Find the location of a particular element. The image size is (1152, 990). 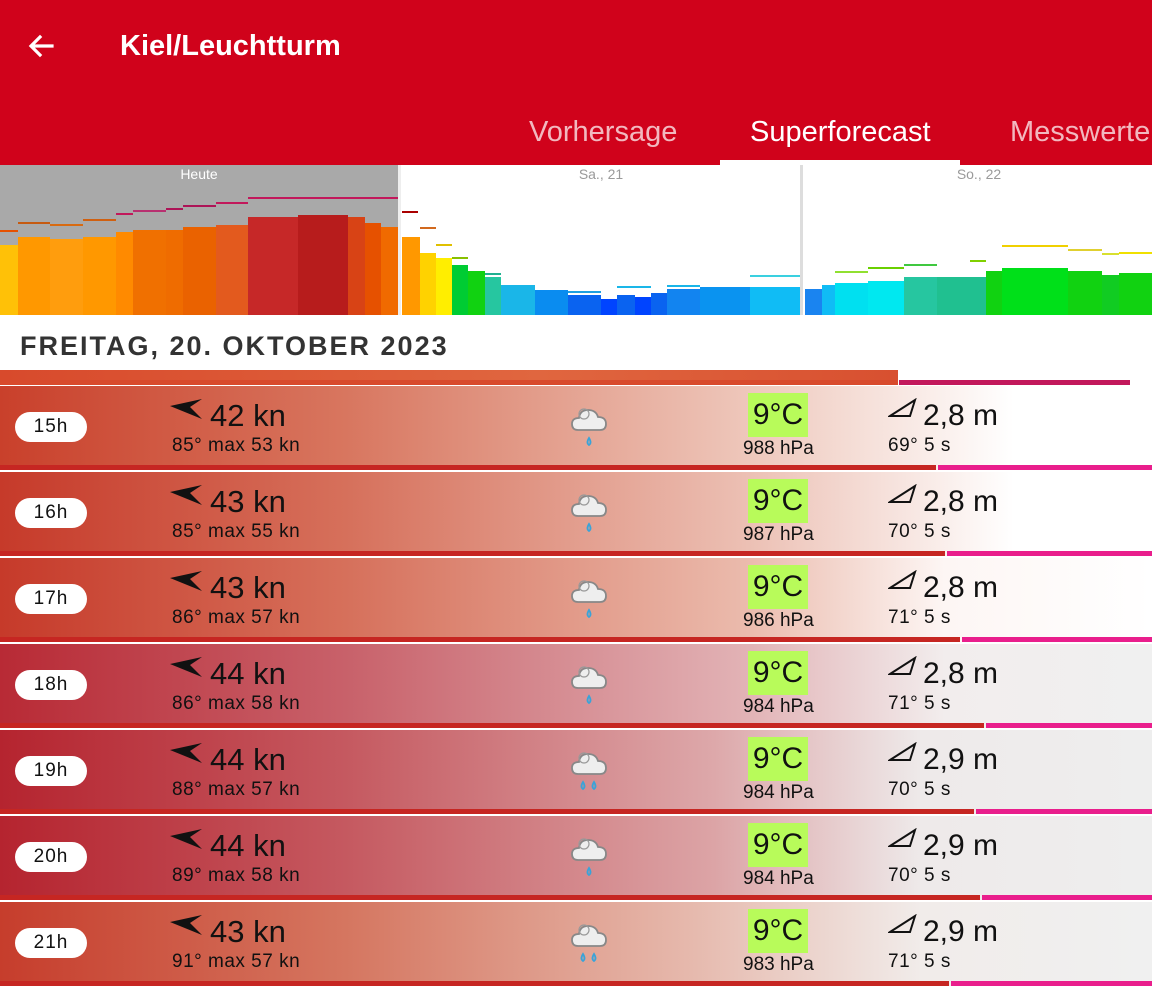

hour-label: 17h is located at coordinates (51, 599).